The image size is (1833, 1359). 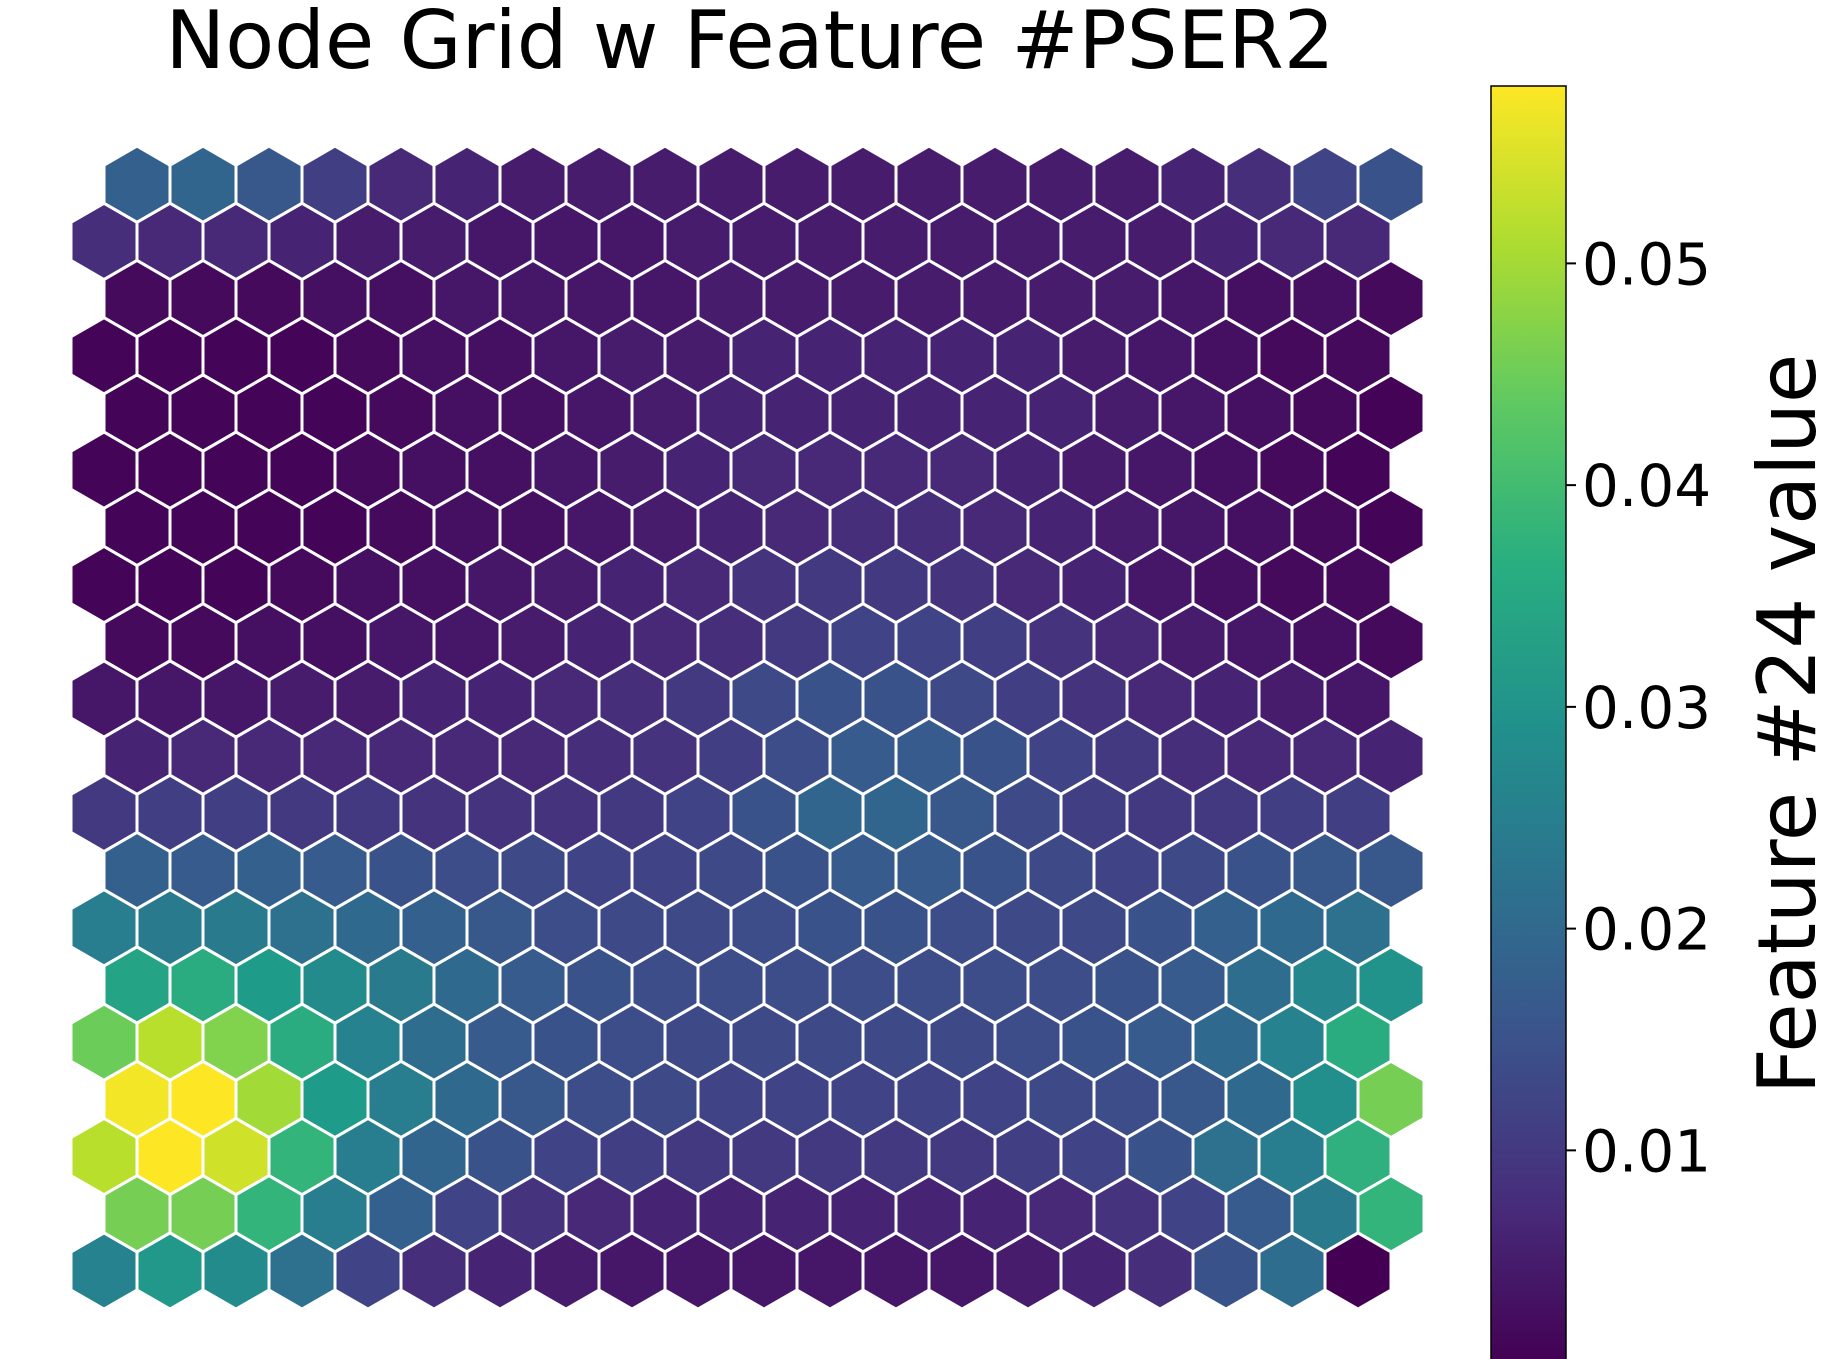 What do you see at coordinates (1528, 722) in the screenshot?
I see `colorbar-gradient` at bounding box center [1528, 722].